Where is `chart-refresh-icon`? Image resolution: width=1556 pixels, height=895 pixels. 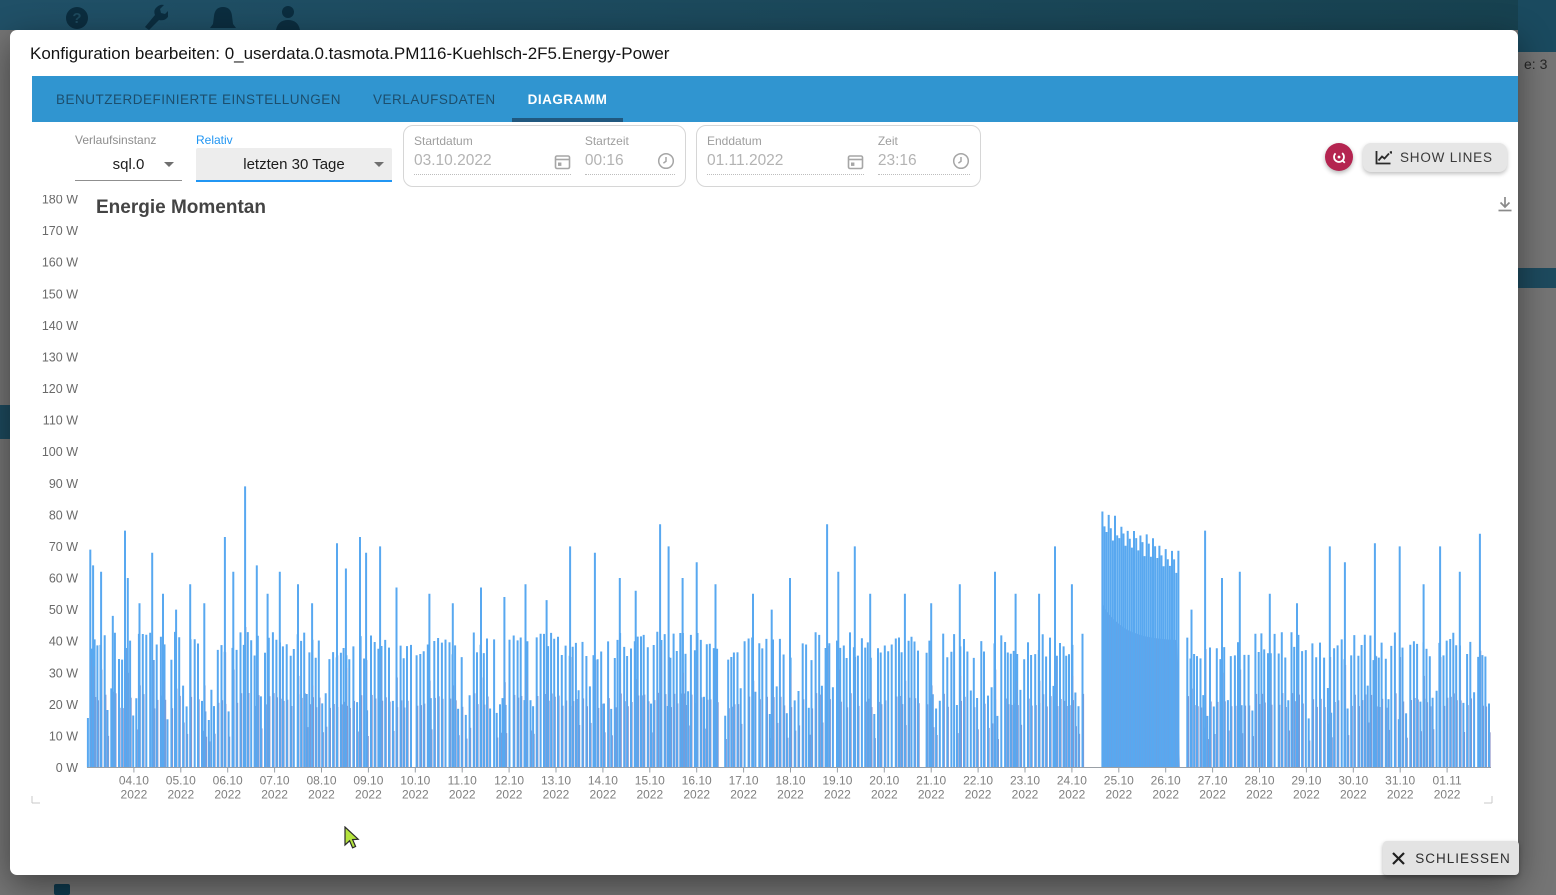
chart-refresh-icon is located at coordinates (1339, 157).